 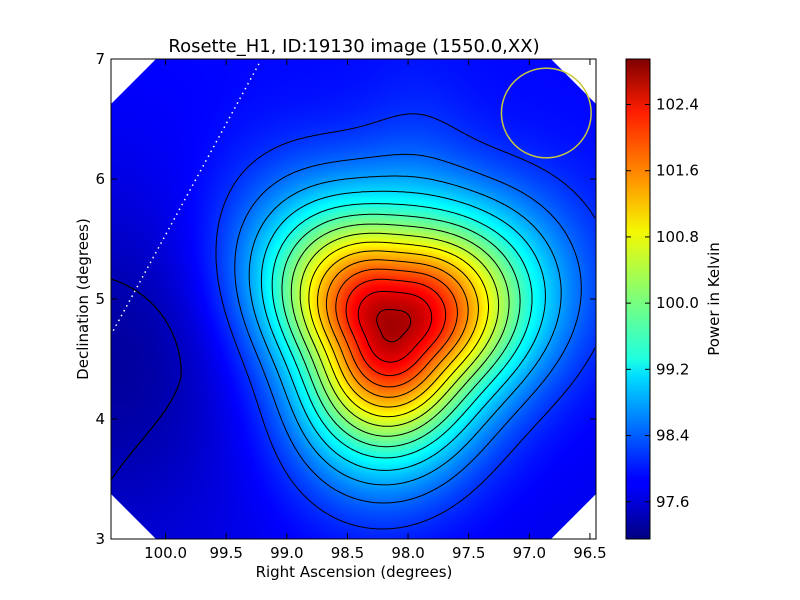 What do you see at coordinates (100, 59) in the screenshot?
I see `y-tick-label: 7` at bounding box center [100, 59].